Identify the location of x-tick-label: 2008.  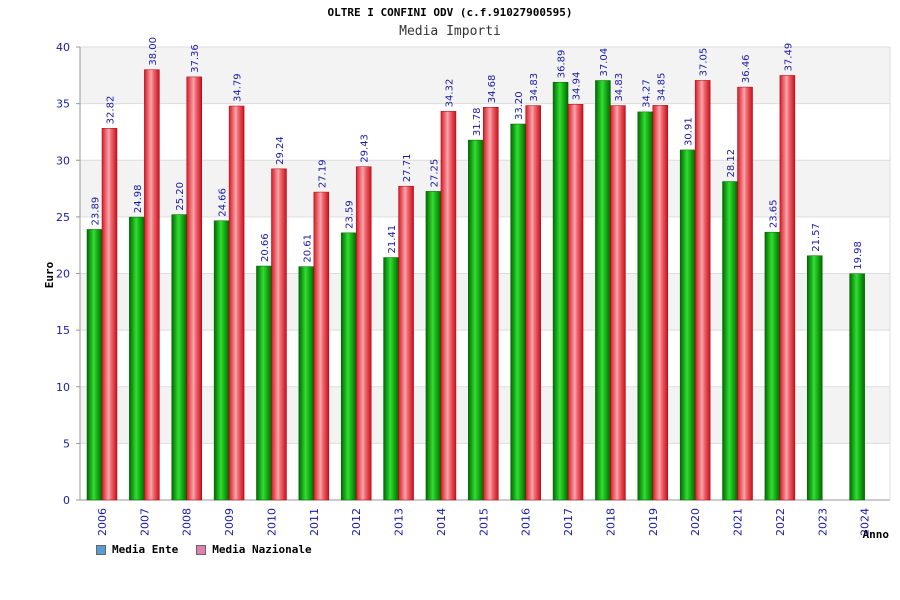
(187, 522).